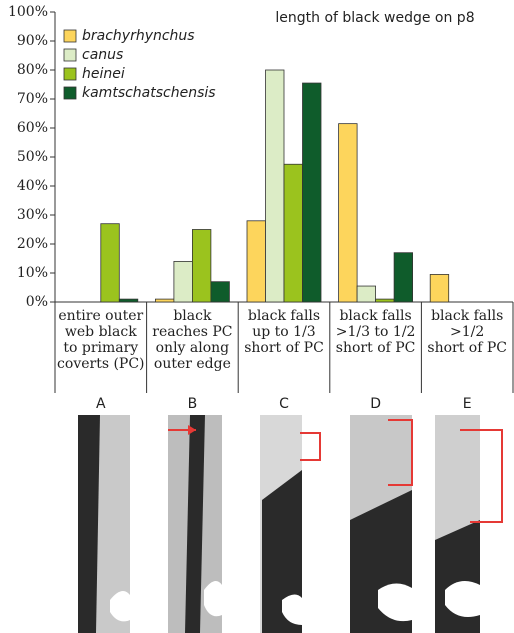 Image resolution: width=514 pixels, height=633 pixels. I want to click on legend-label: brachyrhynchus, so click(138, 36).